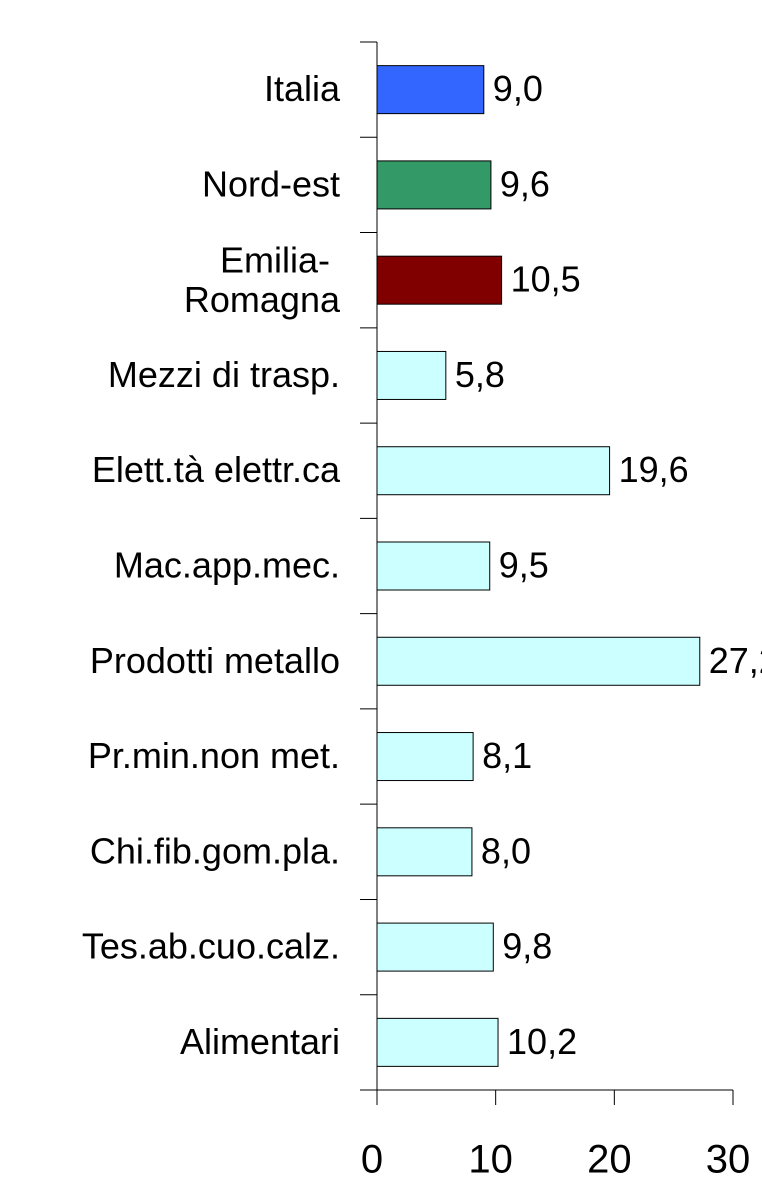 The width and height of the screenshot is (762, 1182). What do you see at coordinates (654, 469) in the screenshot?
I see `value-label: 19,6` at bounding box center [654, 469].